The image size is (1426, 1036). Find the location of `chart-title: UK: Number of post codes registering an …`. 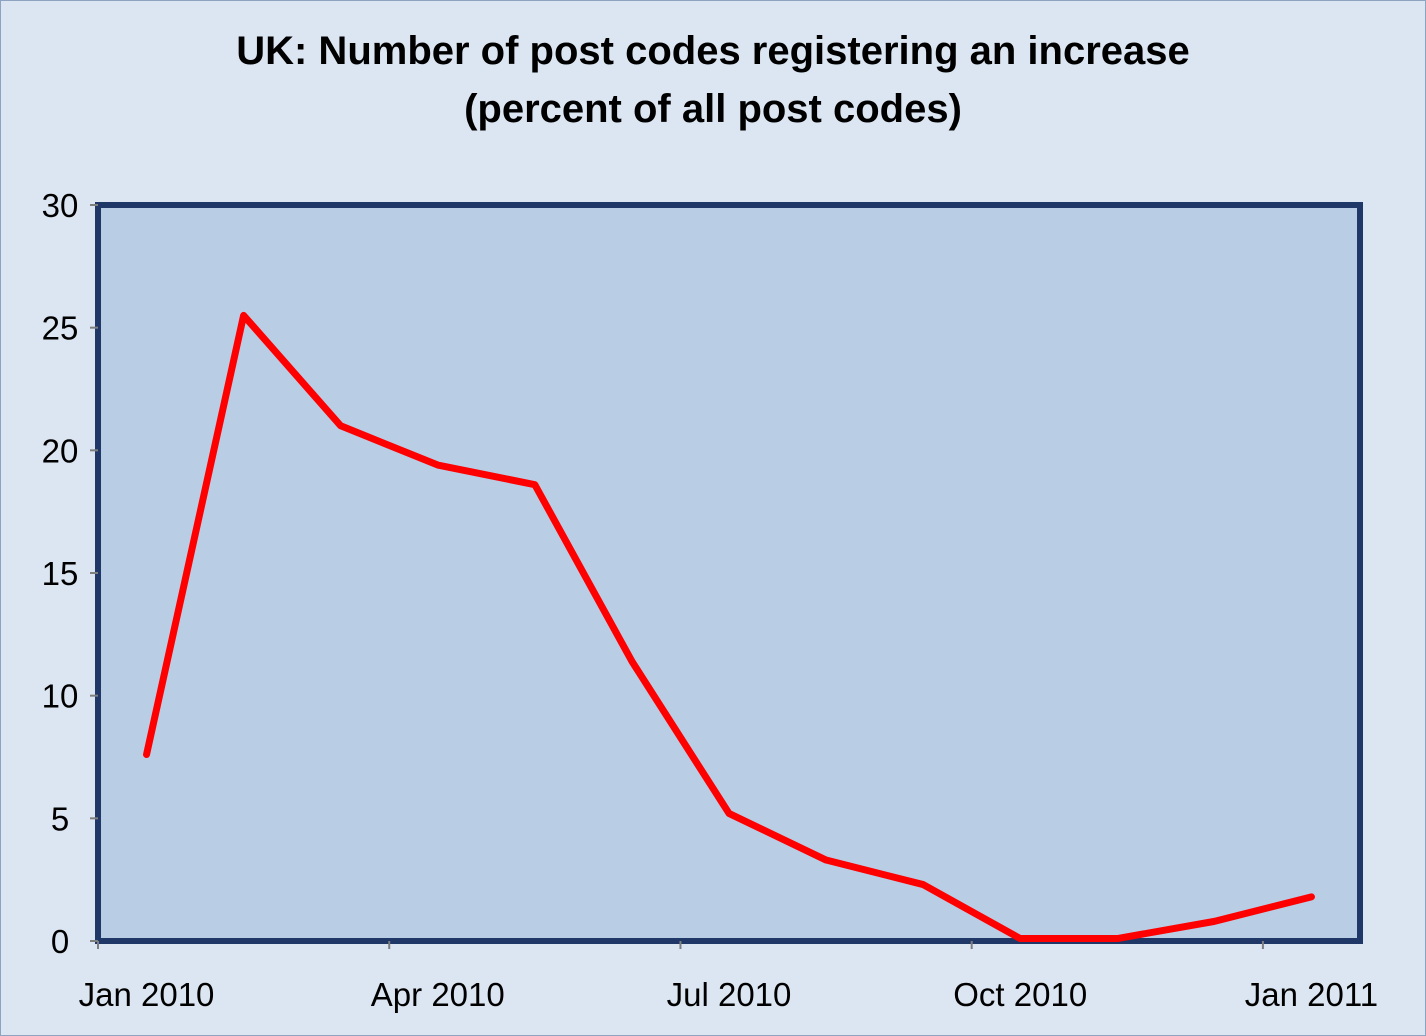

chart-title: UK: Number of post codes registering an … is located at coordinates (713, 80).